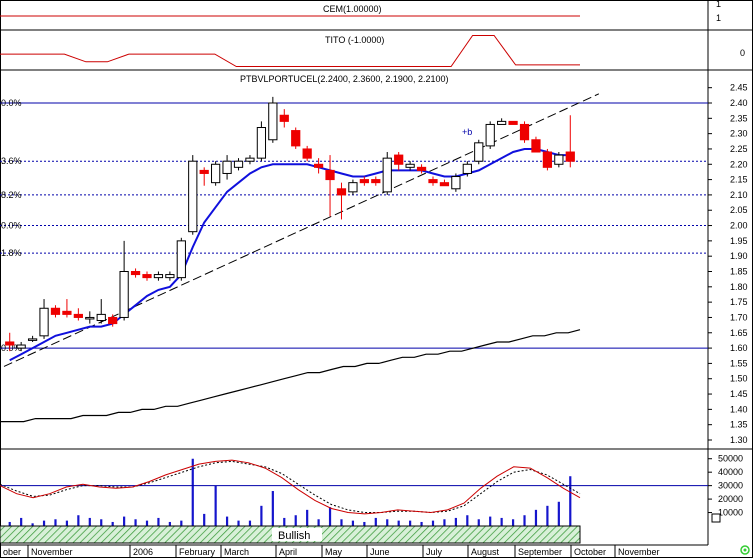 This screenshot has height=558, width=753. I want to click on tito-title: TITO (-1.0000), so click(354, 40).